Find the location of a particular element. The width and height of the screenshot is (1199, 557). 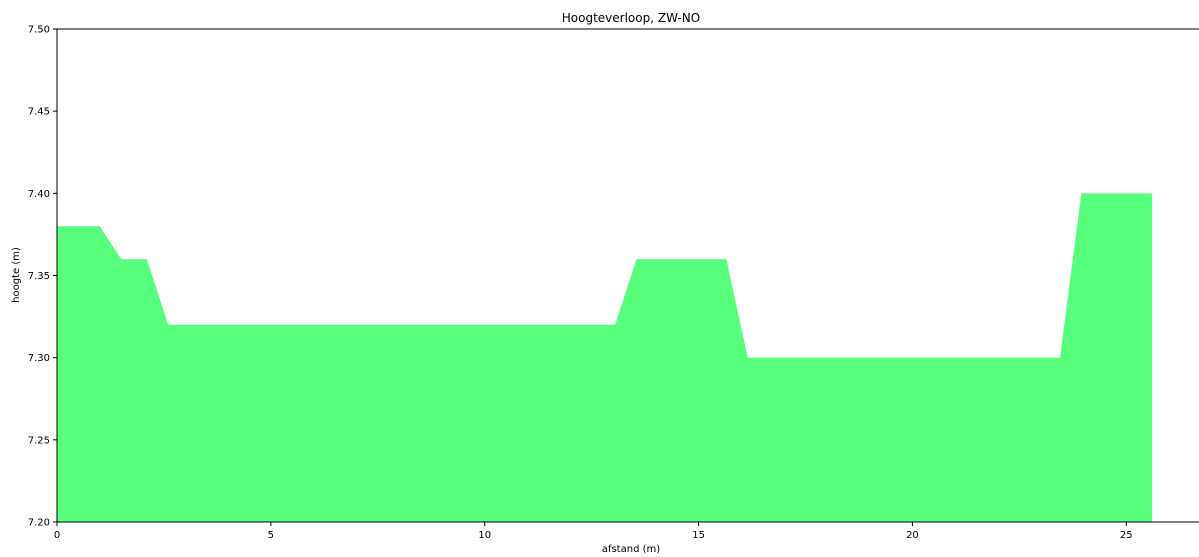

y-axis-ticks: 7.20 7.25 7.30 7.35 7.40 7.45 7.50 is located at coordinates (42, 277).